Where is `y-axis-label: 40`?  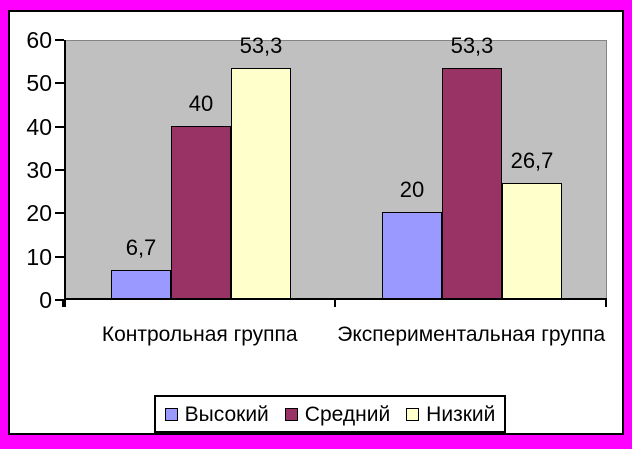 y-axis-label: 40 is located at coordinates (39, 127).